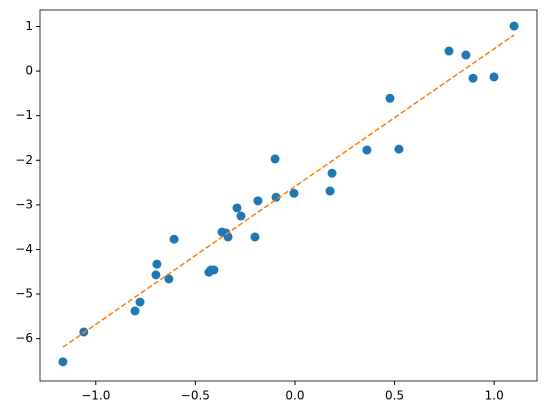 The image size is (546, 413). What do you see at coordinates (24, 338) in the screenshot?
I see `y-tick-label: −6` at bounding box center [24, 338].